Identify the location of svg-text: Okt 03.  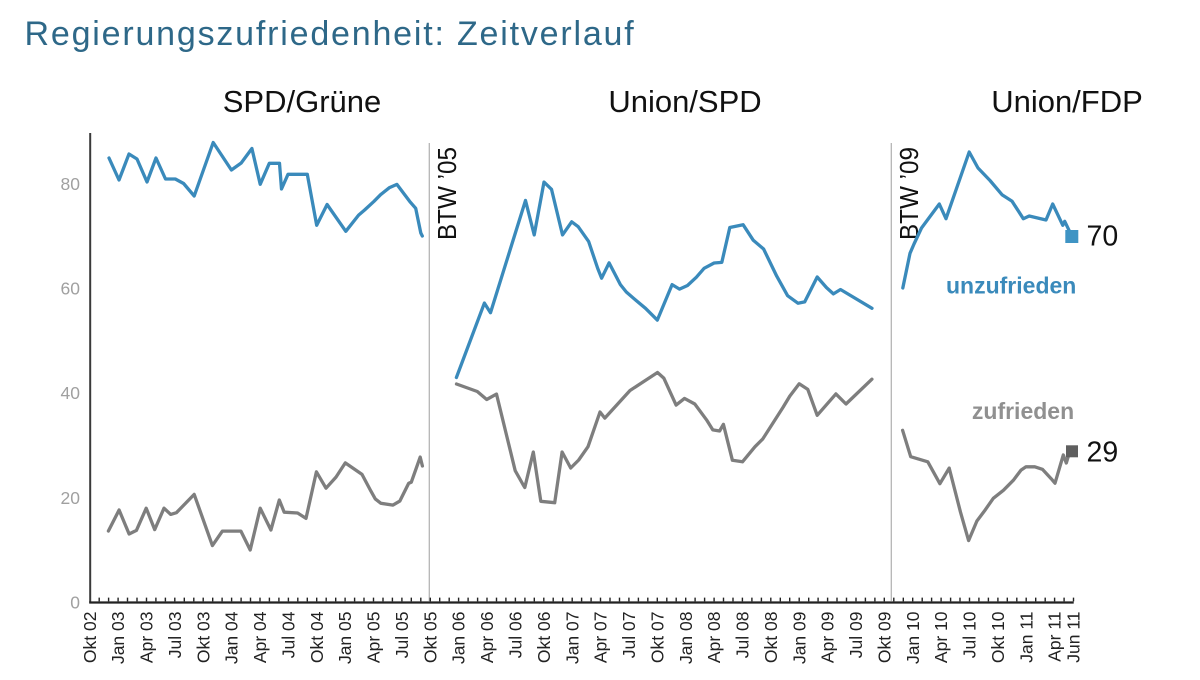
(203, 638).